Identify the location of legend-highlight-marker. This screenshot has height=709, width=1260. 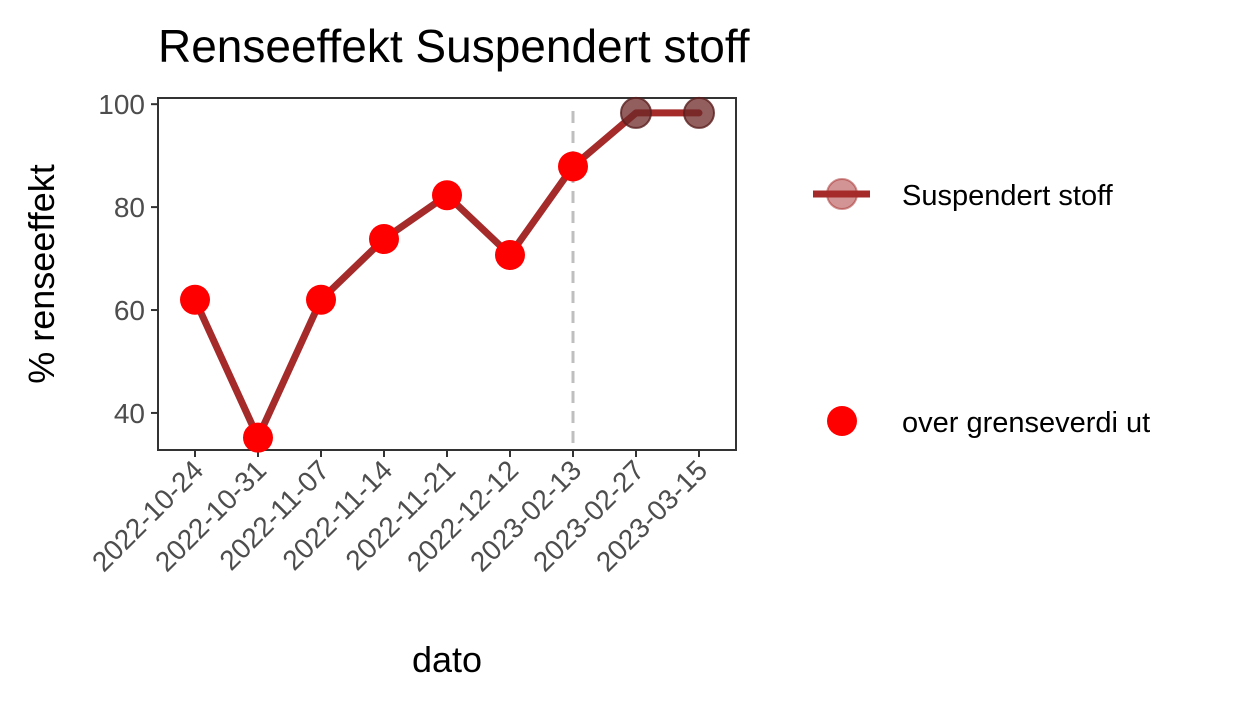
(842, 421).